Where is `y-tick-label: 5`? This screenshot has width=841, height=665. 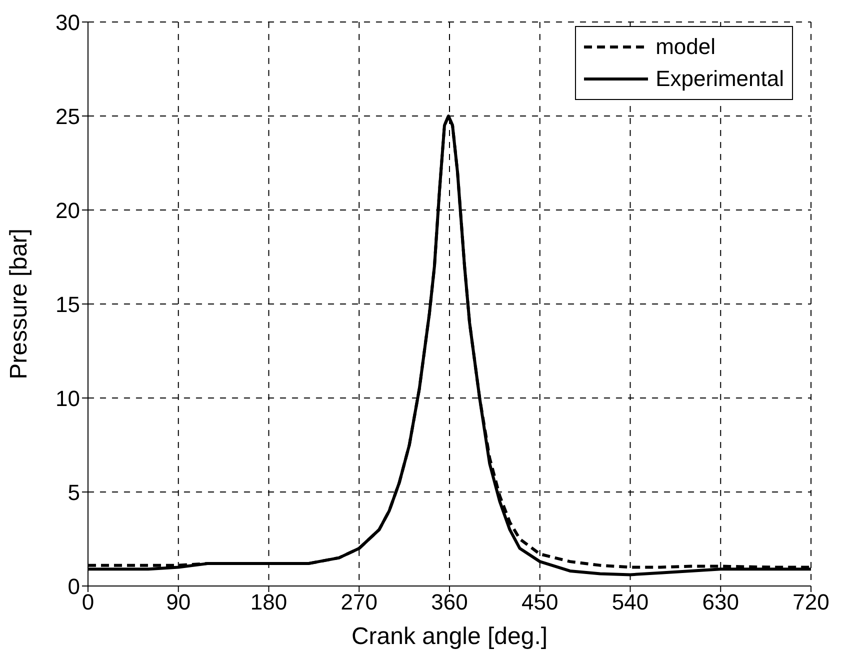 y-tick-label: 5 is located at coordinates (74, 492).